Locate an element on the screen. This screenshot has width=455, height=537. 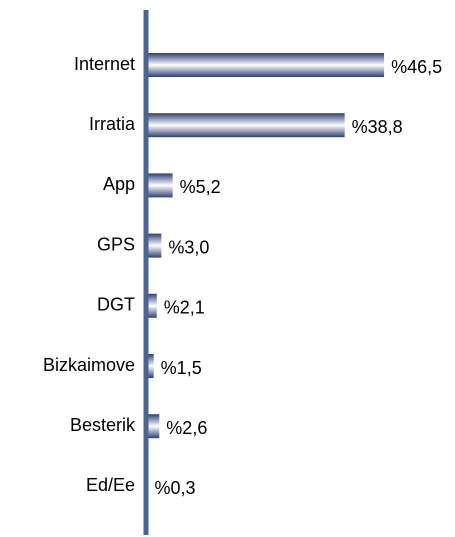
category-label: Internet is located at coordinates (104, 64).